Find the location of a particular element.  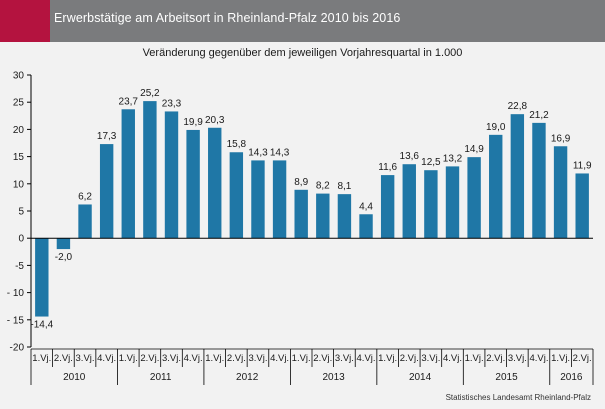

year-label: 2010 is located at coordinates (74, 377).